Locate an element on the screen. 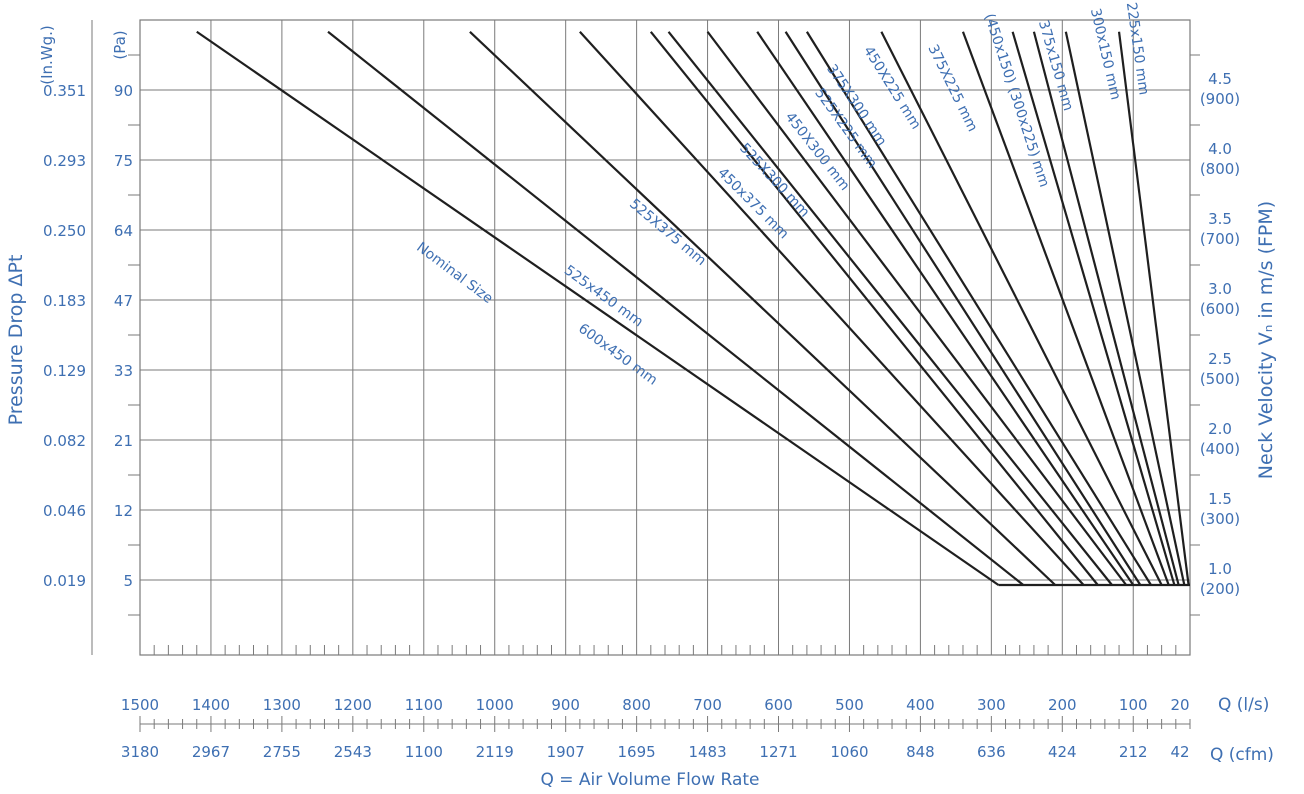 The height and width of the screenshot is (794, 1304). x-tick-ls: 1400 is located at coordinates (211, 705).